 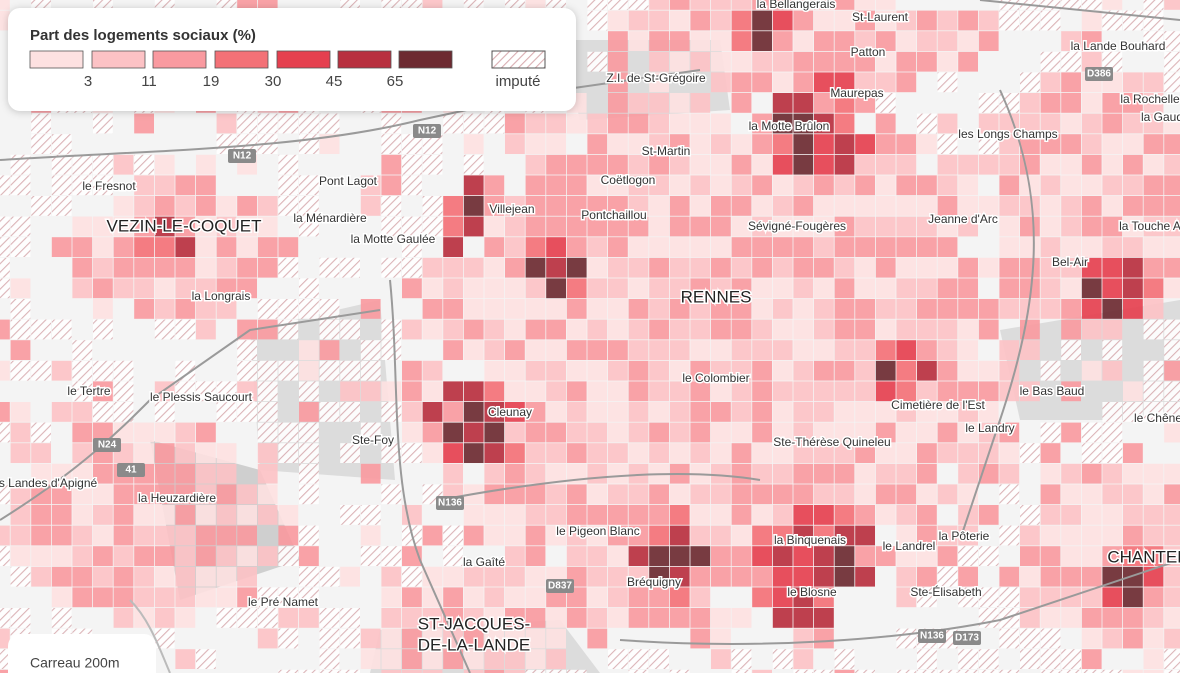 What do you see at coordinates (856, 93) in the screenshot?
I see `place-label: Maurepas` at bounding box center [856, 93].